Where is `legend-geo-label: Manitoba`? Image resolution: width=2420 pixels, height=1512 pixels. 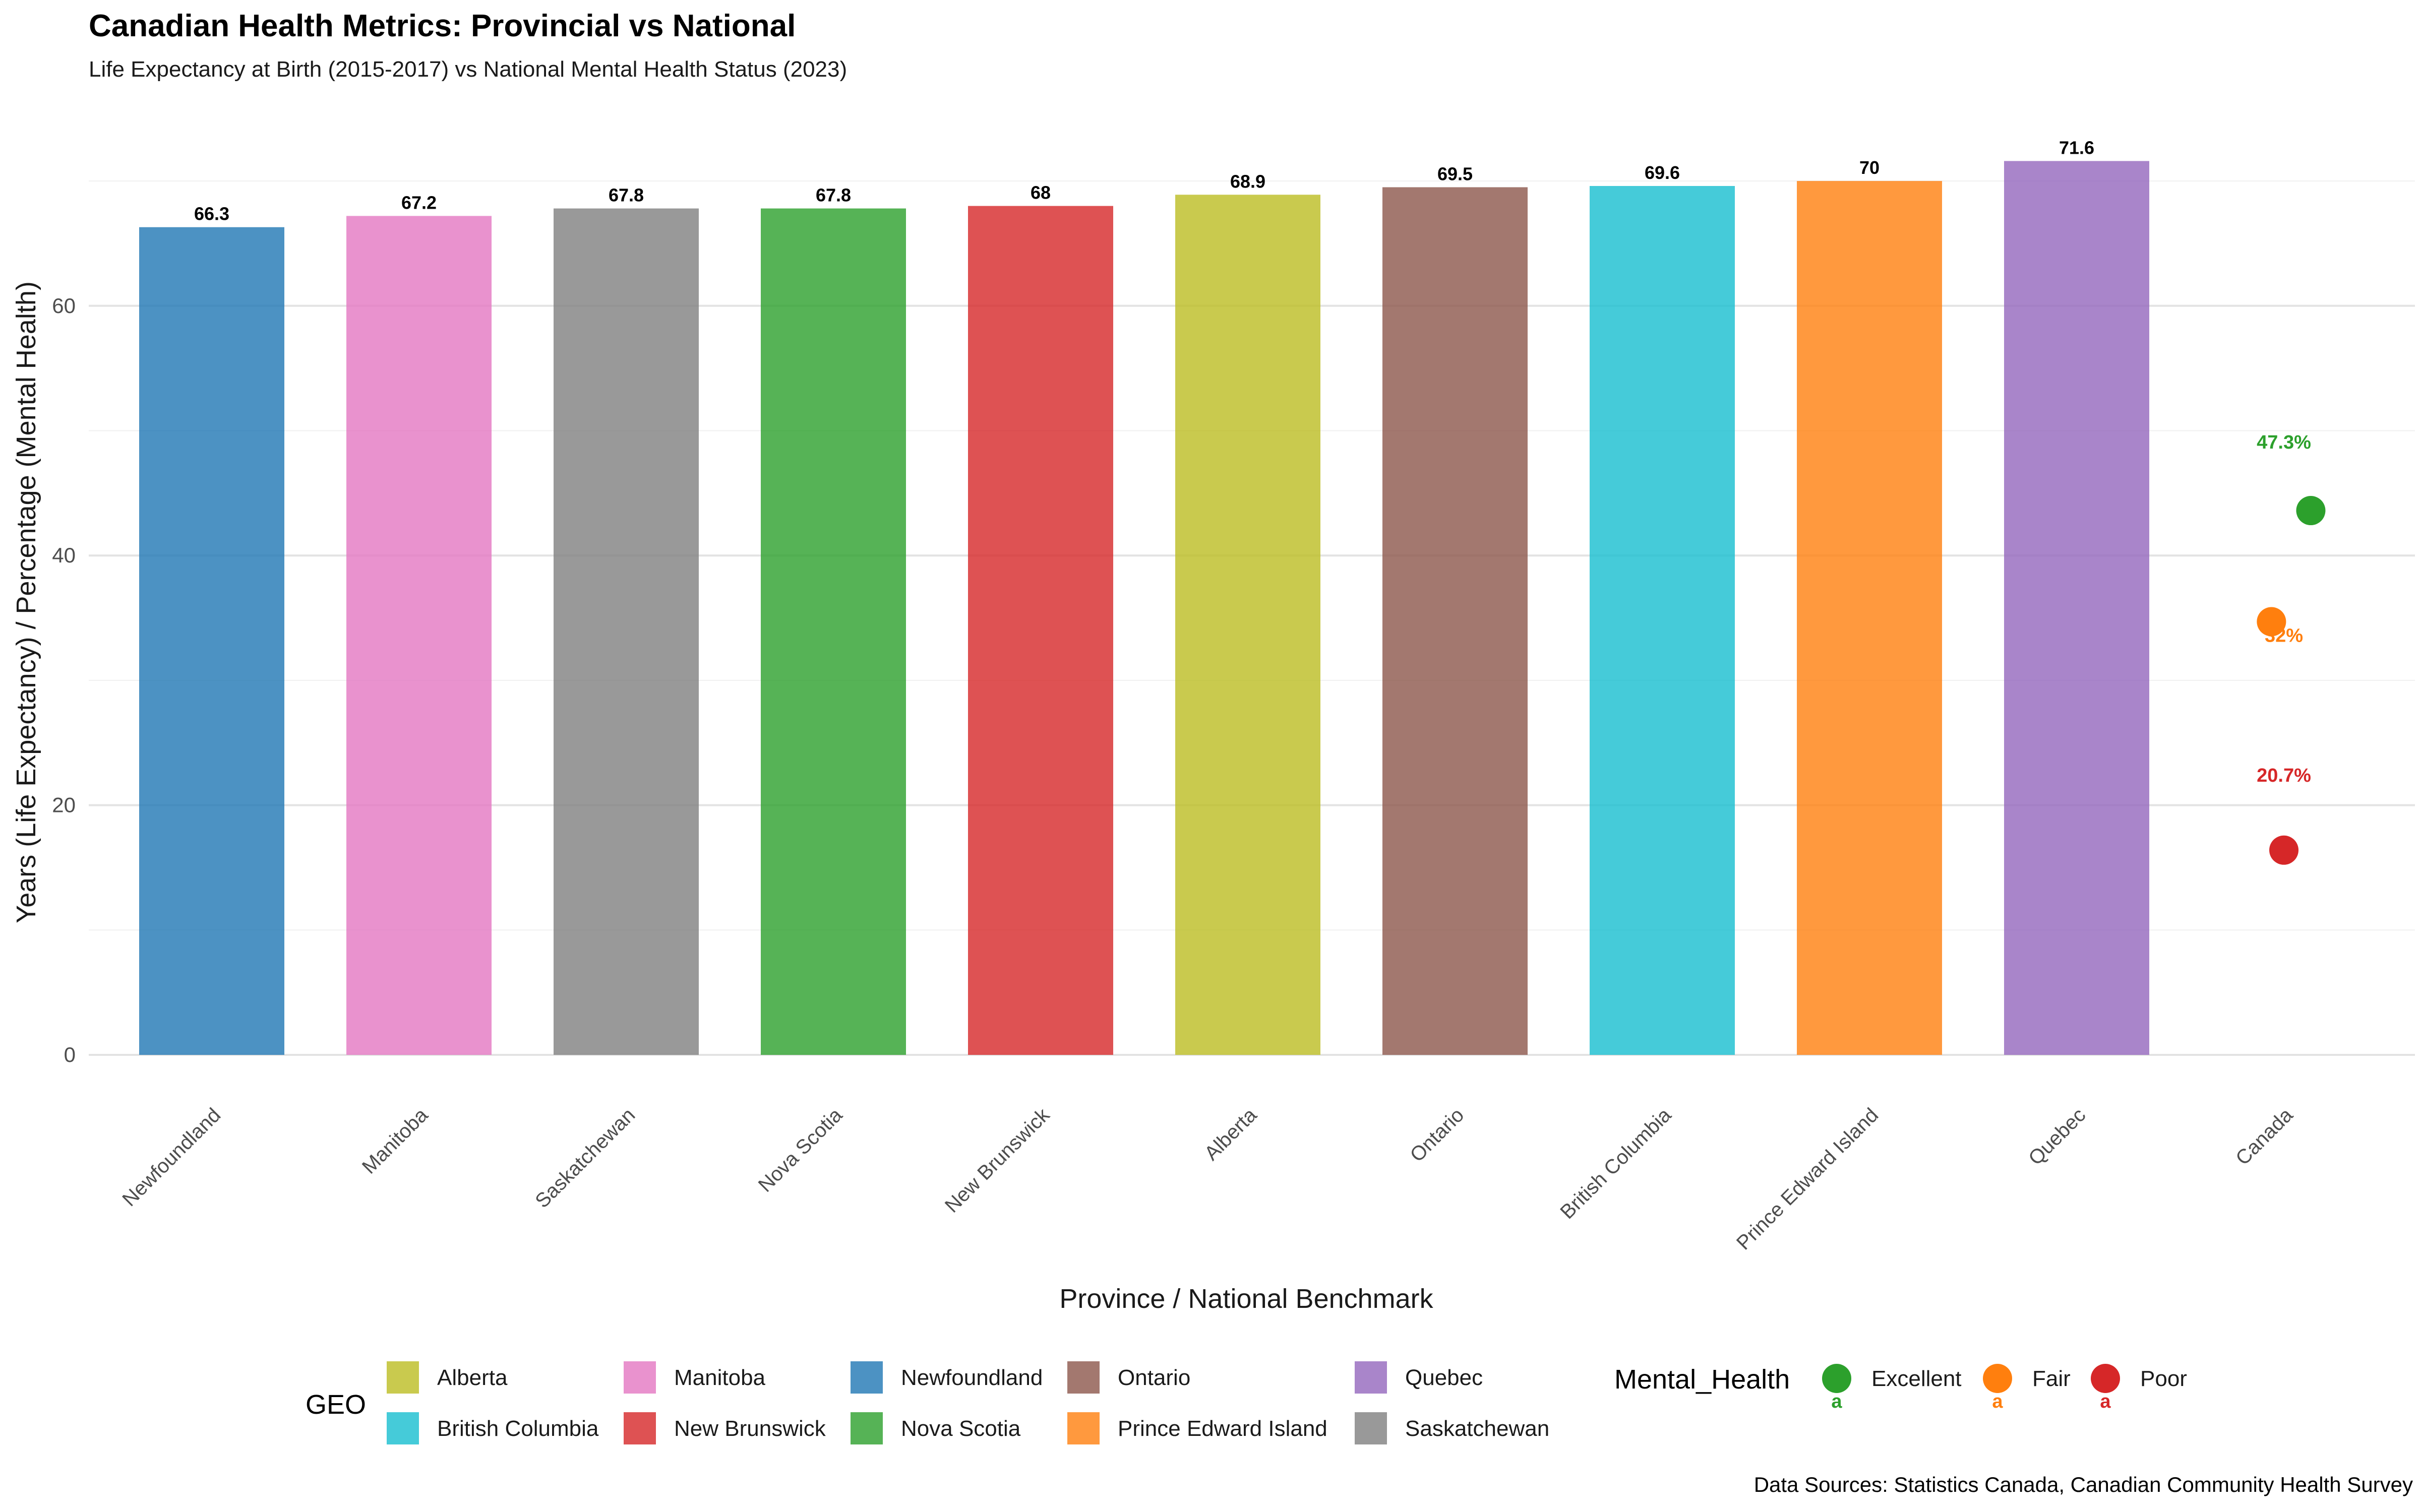
legend-geo-label: Manitoba is located at coordinates (720, 1377).